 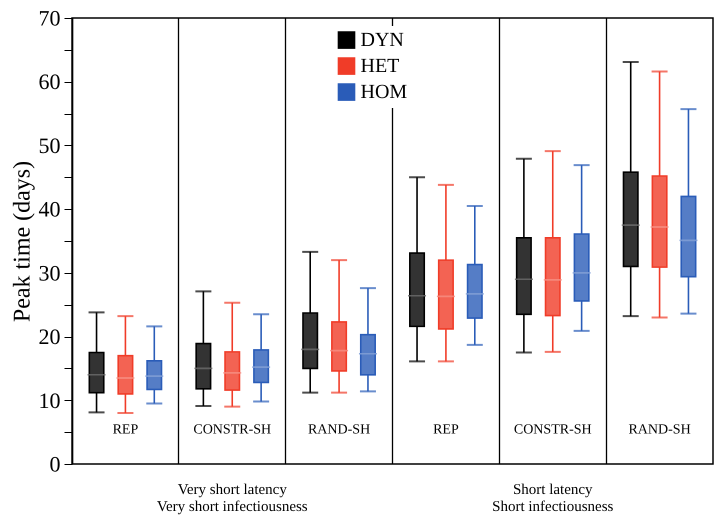 I want to click on y-tick-label: 0, so click(x=55, y=464).